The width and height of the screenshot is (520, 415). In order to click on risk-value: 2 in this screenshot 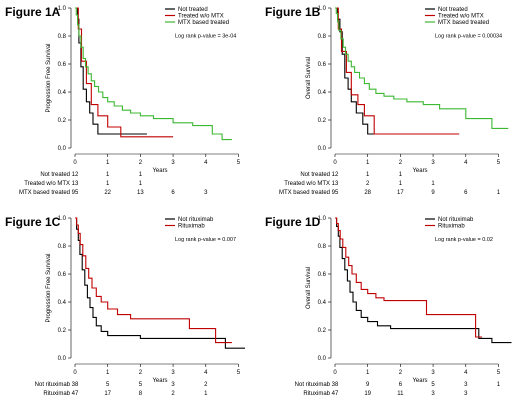, I will do `click(368, 184)`.